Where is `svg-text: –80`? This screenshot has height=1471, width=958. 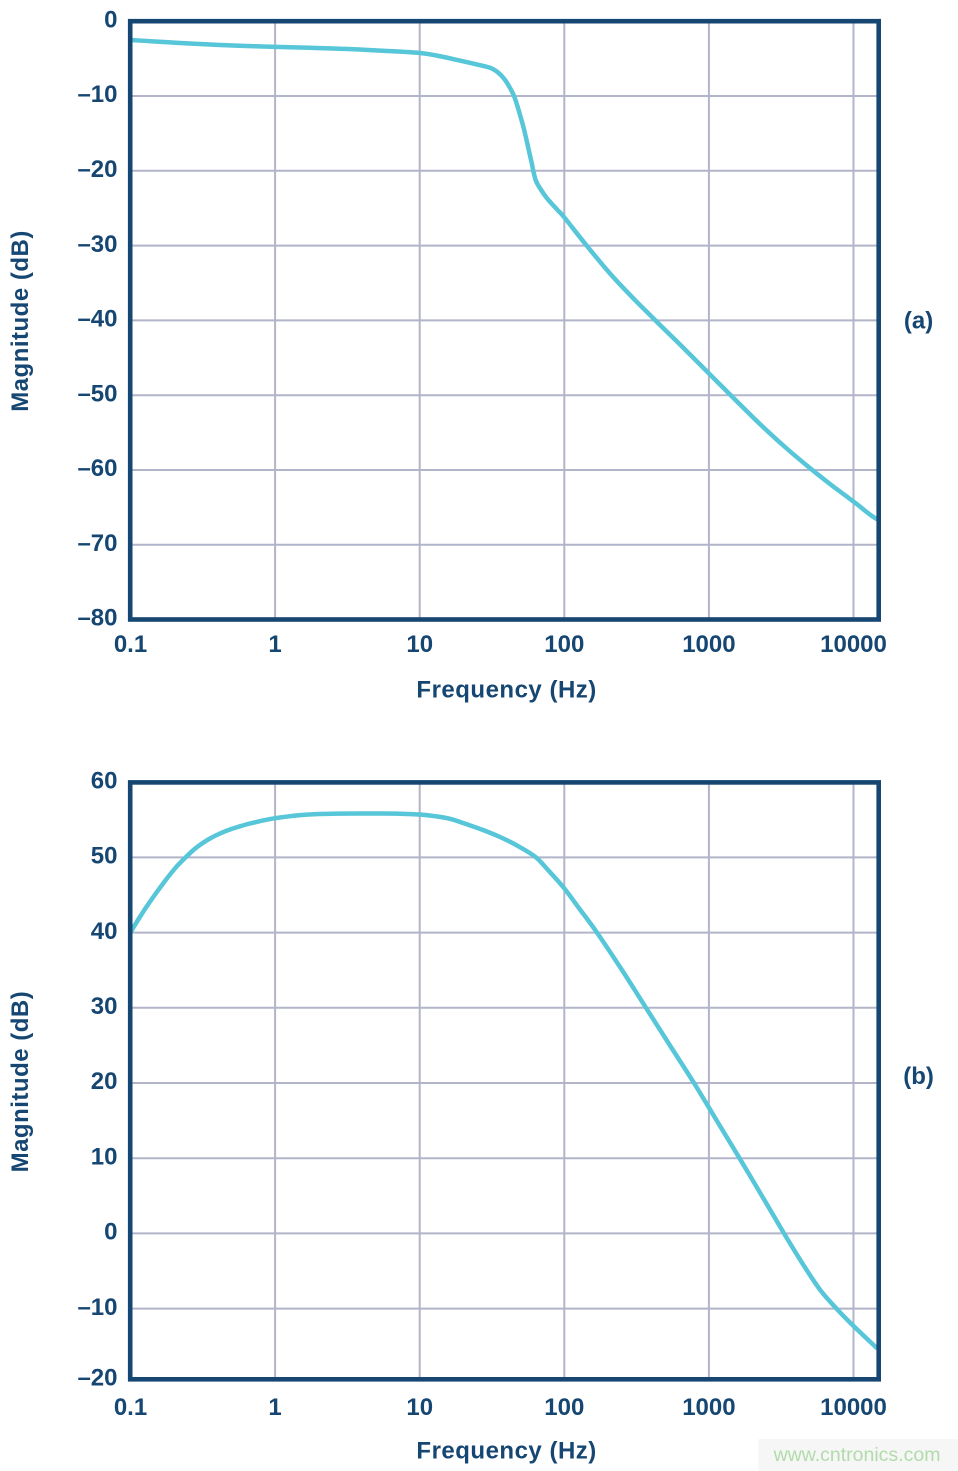
svg-text: –80 is located at coordinates (97, 618).